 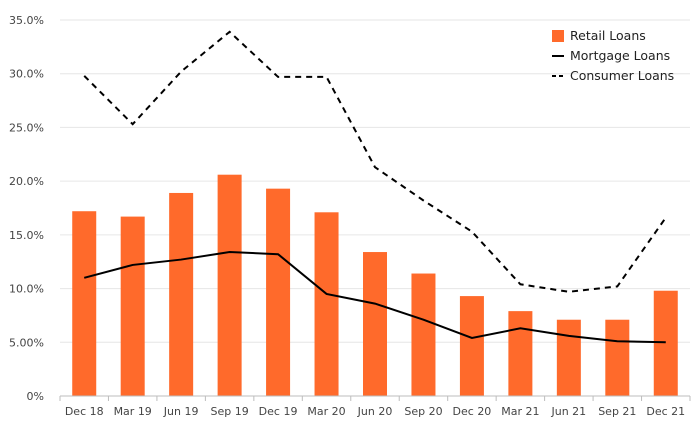 I want to click on legend: Retail Loans Mortgage Loans Consumer Loans, so click(x=613, y=55).